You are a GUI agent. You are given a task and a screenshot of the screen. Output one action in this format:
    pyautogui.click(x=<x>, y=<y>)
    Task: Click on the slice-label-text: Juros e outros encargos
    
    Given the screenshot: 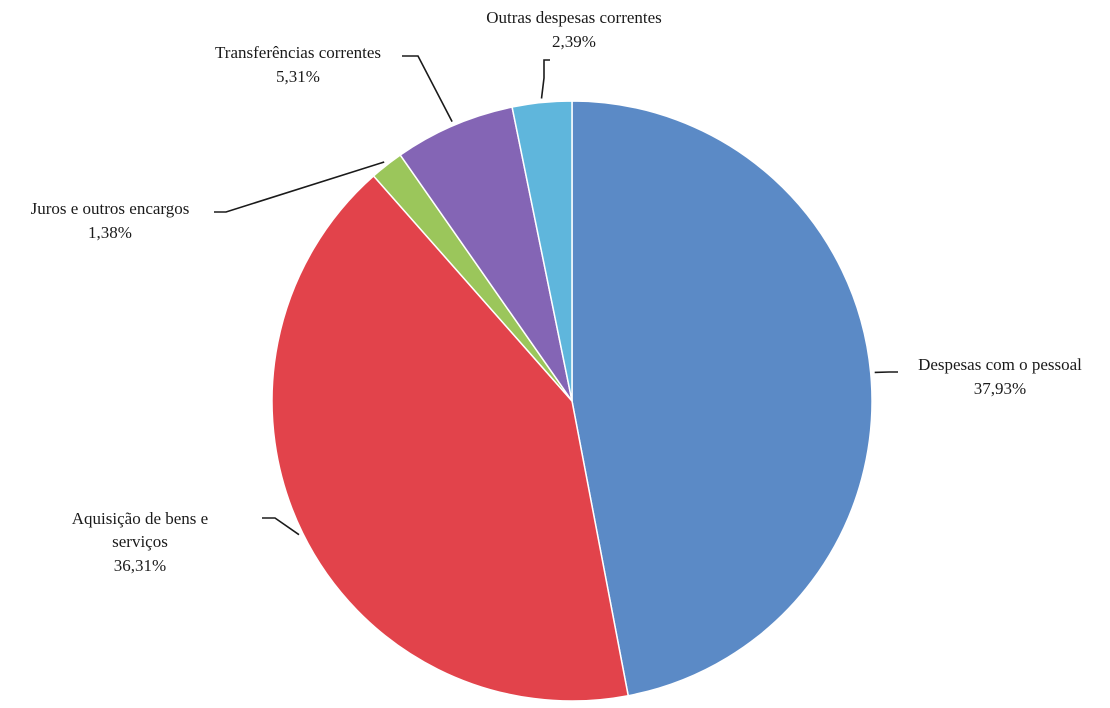 What is the action you would take?
    pyautogui.click(x=110, y=208)
    